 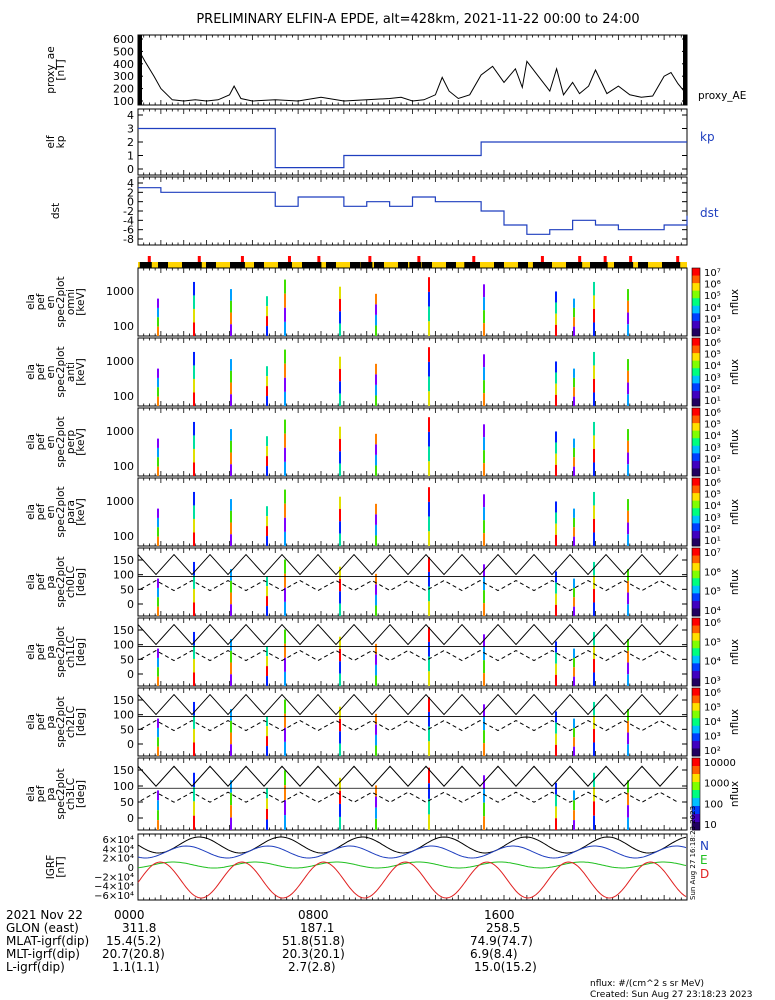 What do you see at coordinates (118, 849) in the screenshot?
I see `igrf-ytick-1: 4×10⁴` at bounding box center [118, 849].